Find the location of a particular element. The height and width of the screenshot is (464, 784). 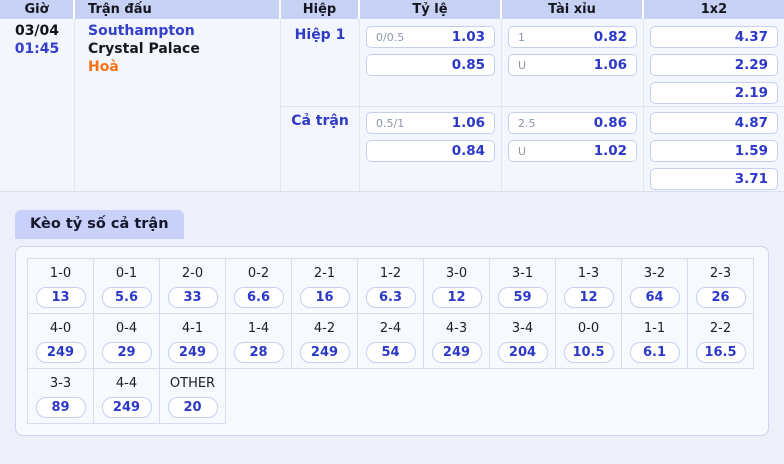

odds-value: 0.82 is located at coordinates (610, 37).